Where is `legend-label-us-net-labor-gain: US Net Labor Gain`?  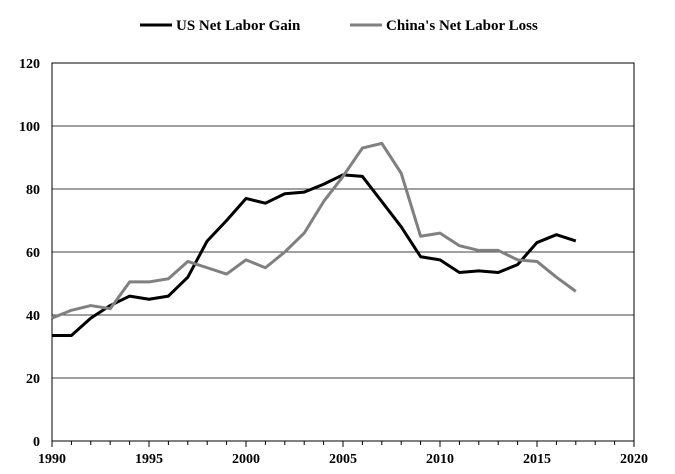 legend-label-us-net-labor-gain: US Net Labor Gain is located at coordinates (238, 26).